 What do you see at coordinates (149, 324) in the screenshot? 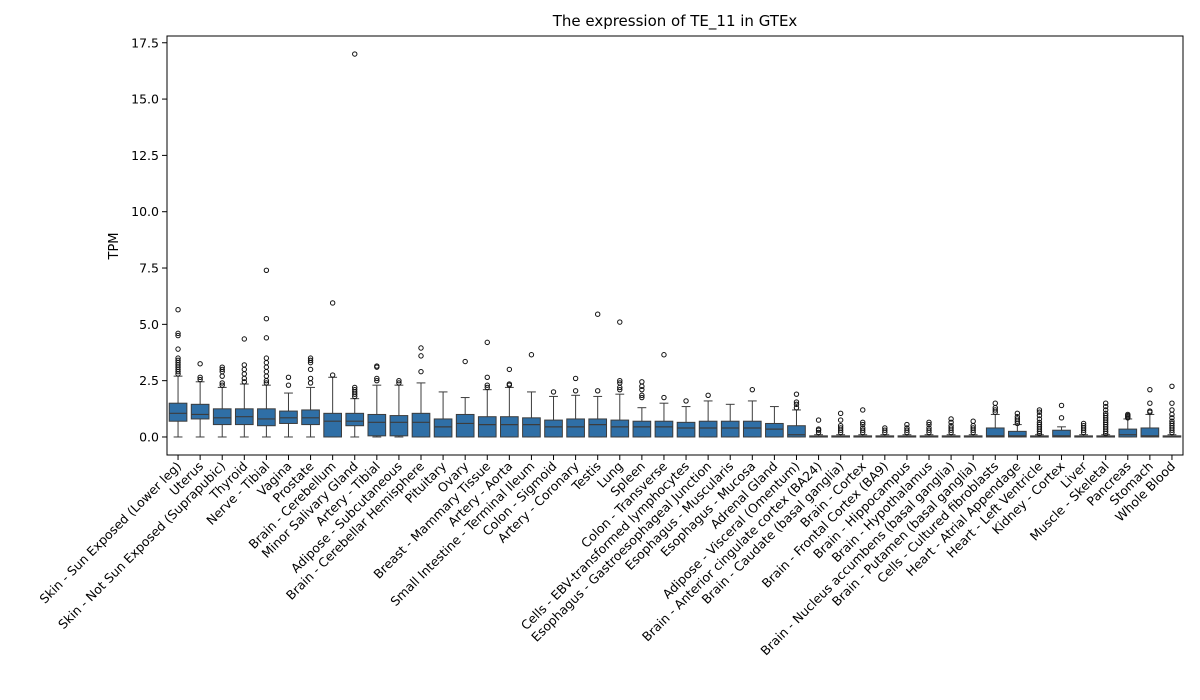
I see `y-tick-label: 5.0` at bounding box center [149, 324].